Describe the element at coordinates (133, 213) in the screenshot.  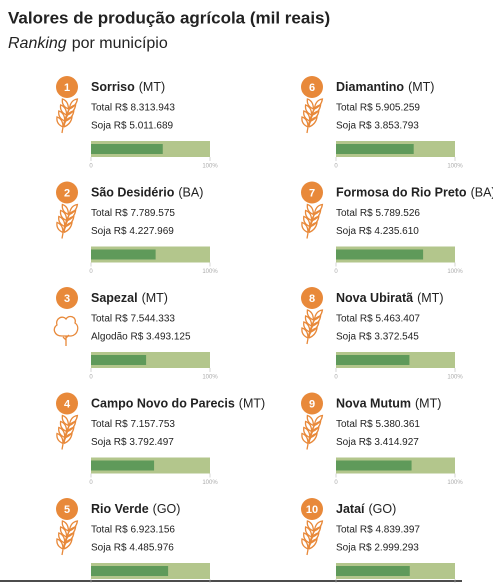
I see `total-value: Total R$ 7.789.575` at that location.